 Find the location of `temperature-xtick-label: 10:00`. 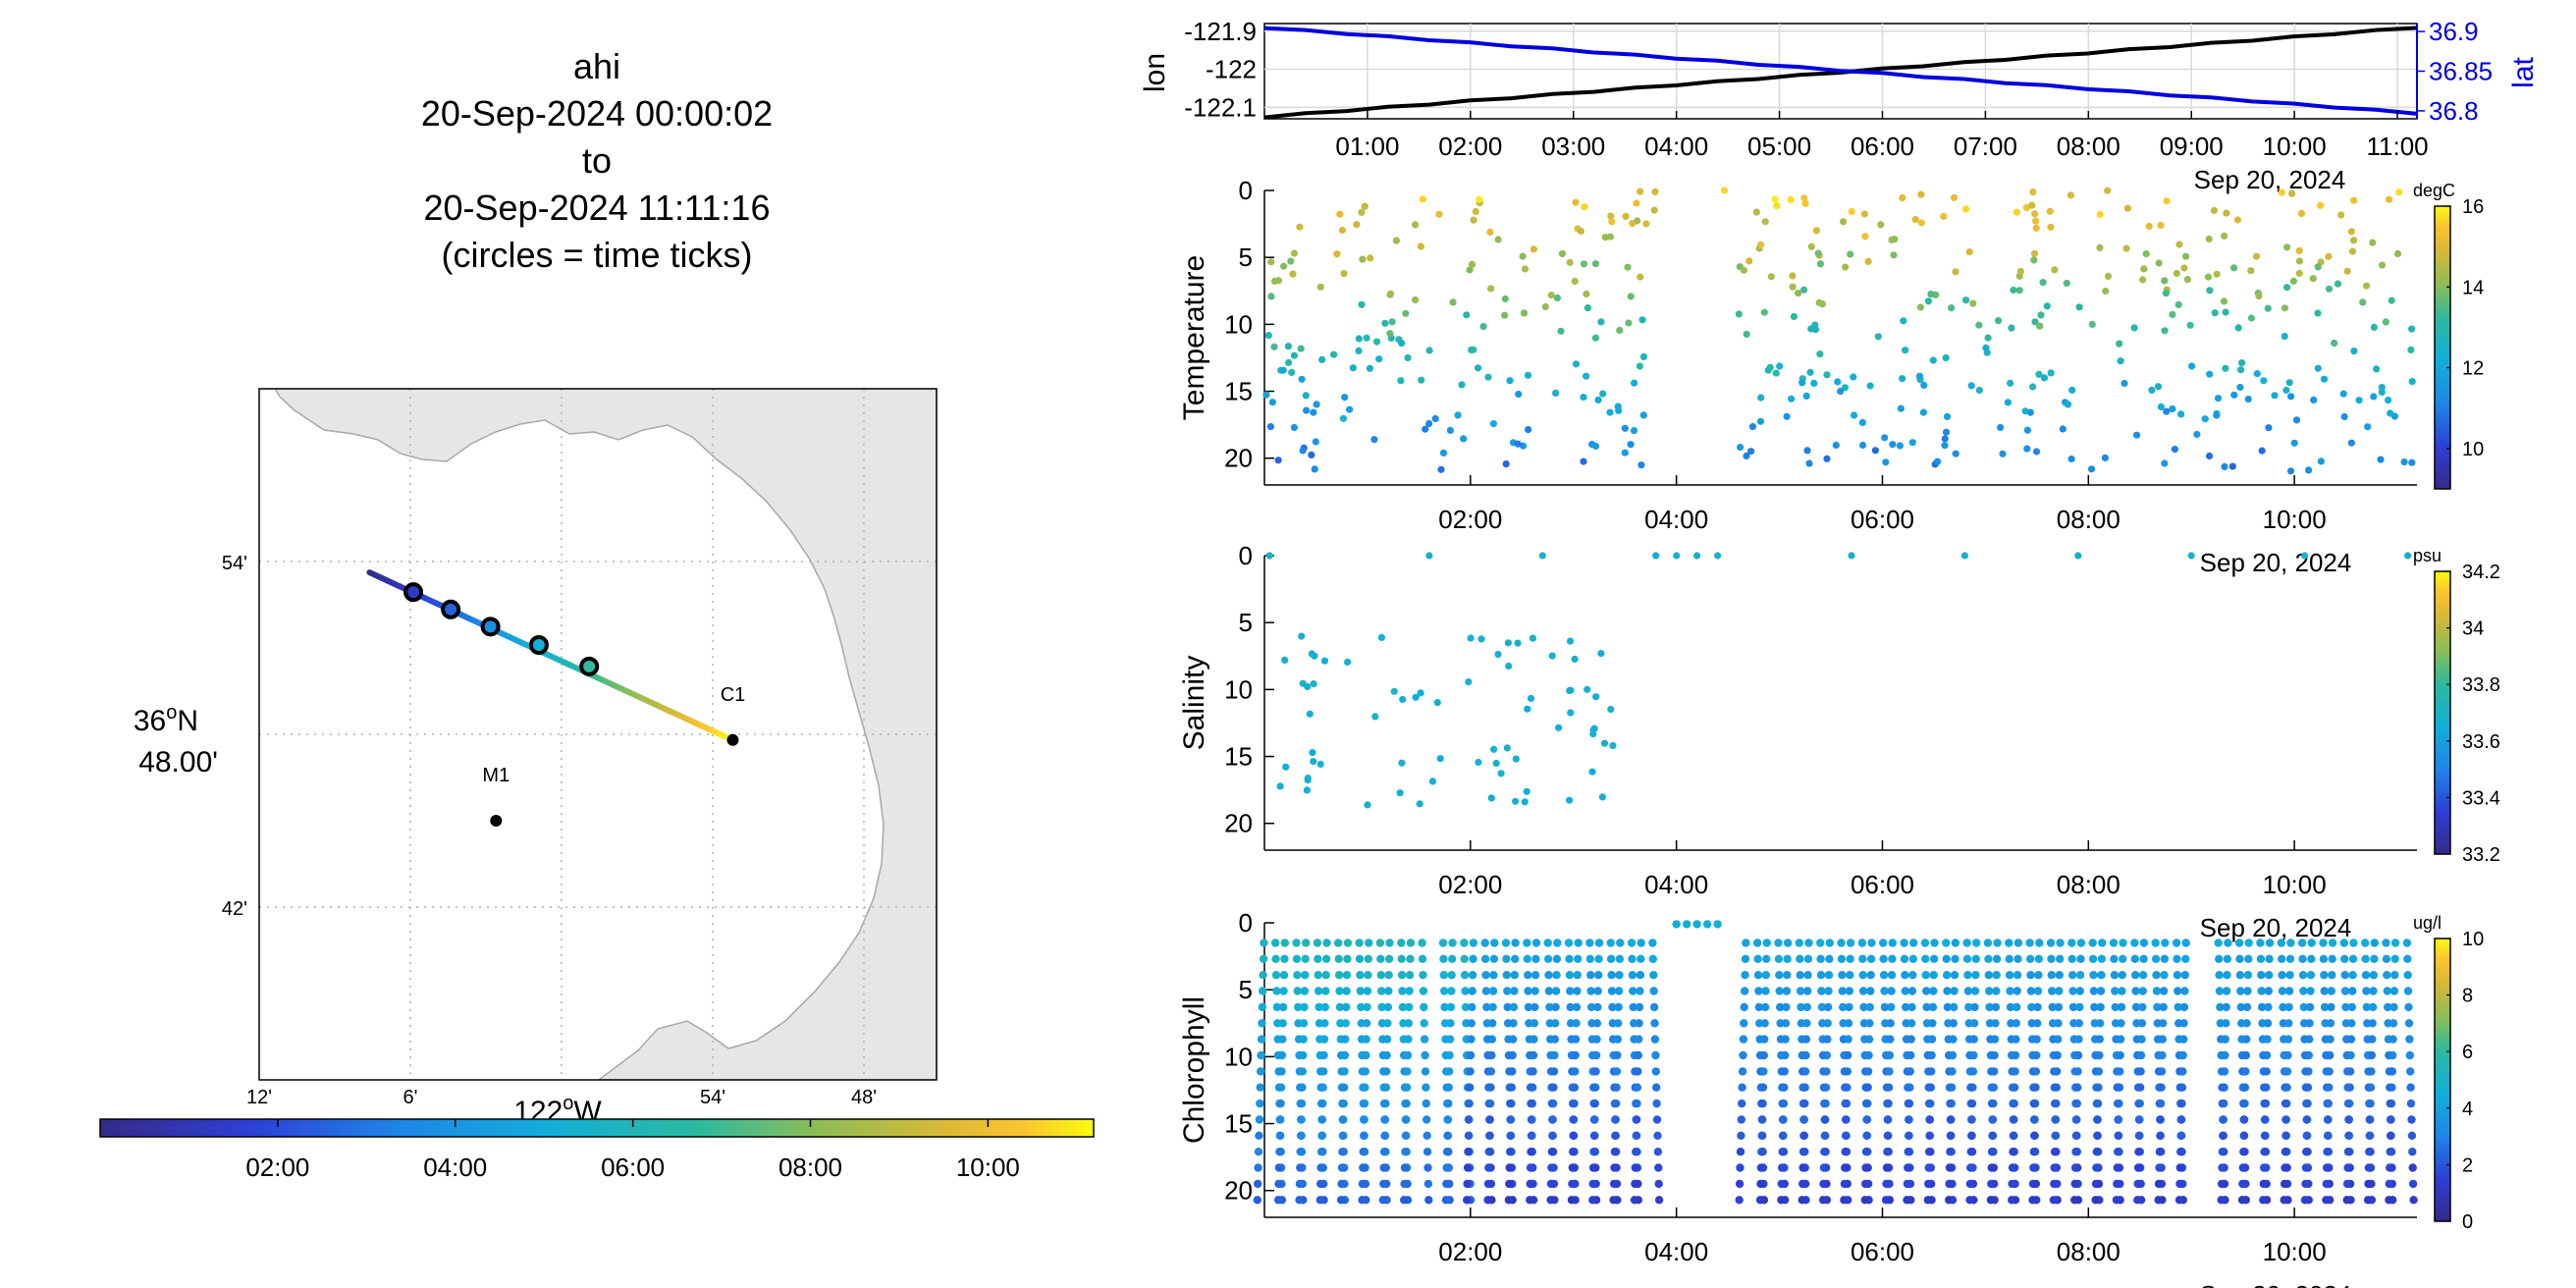

temperature-xtick-label: 10:00 is located at coordinates (2295, 519).